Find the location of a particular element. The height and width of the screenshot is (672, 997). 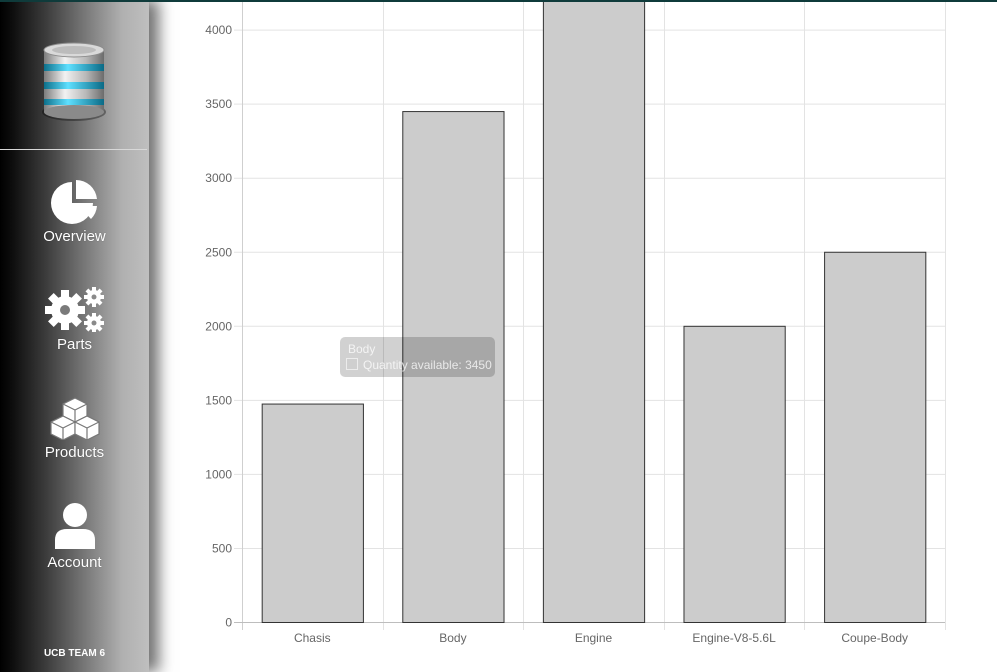

x-tick-label: Chasis is located at coordinates (312, 638).